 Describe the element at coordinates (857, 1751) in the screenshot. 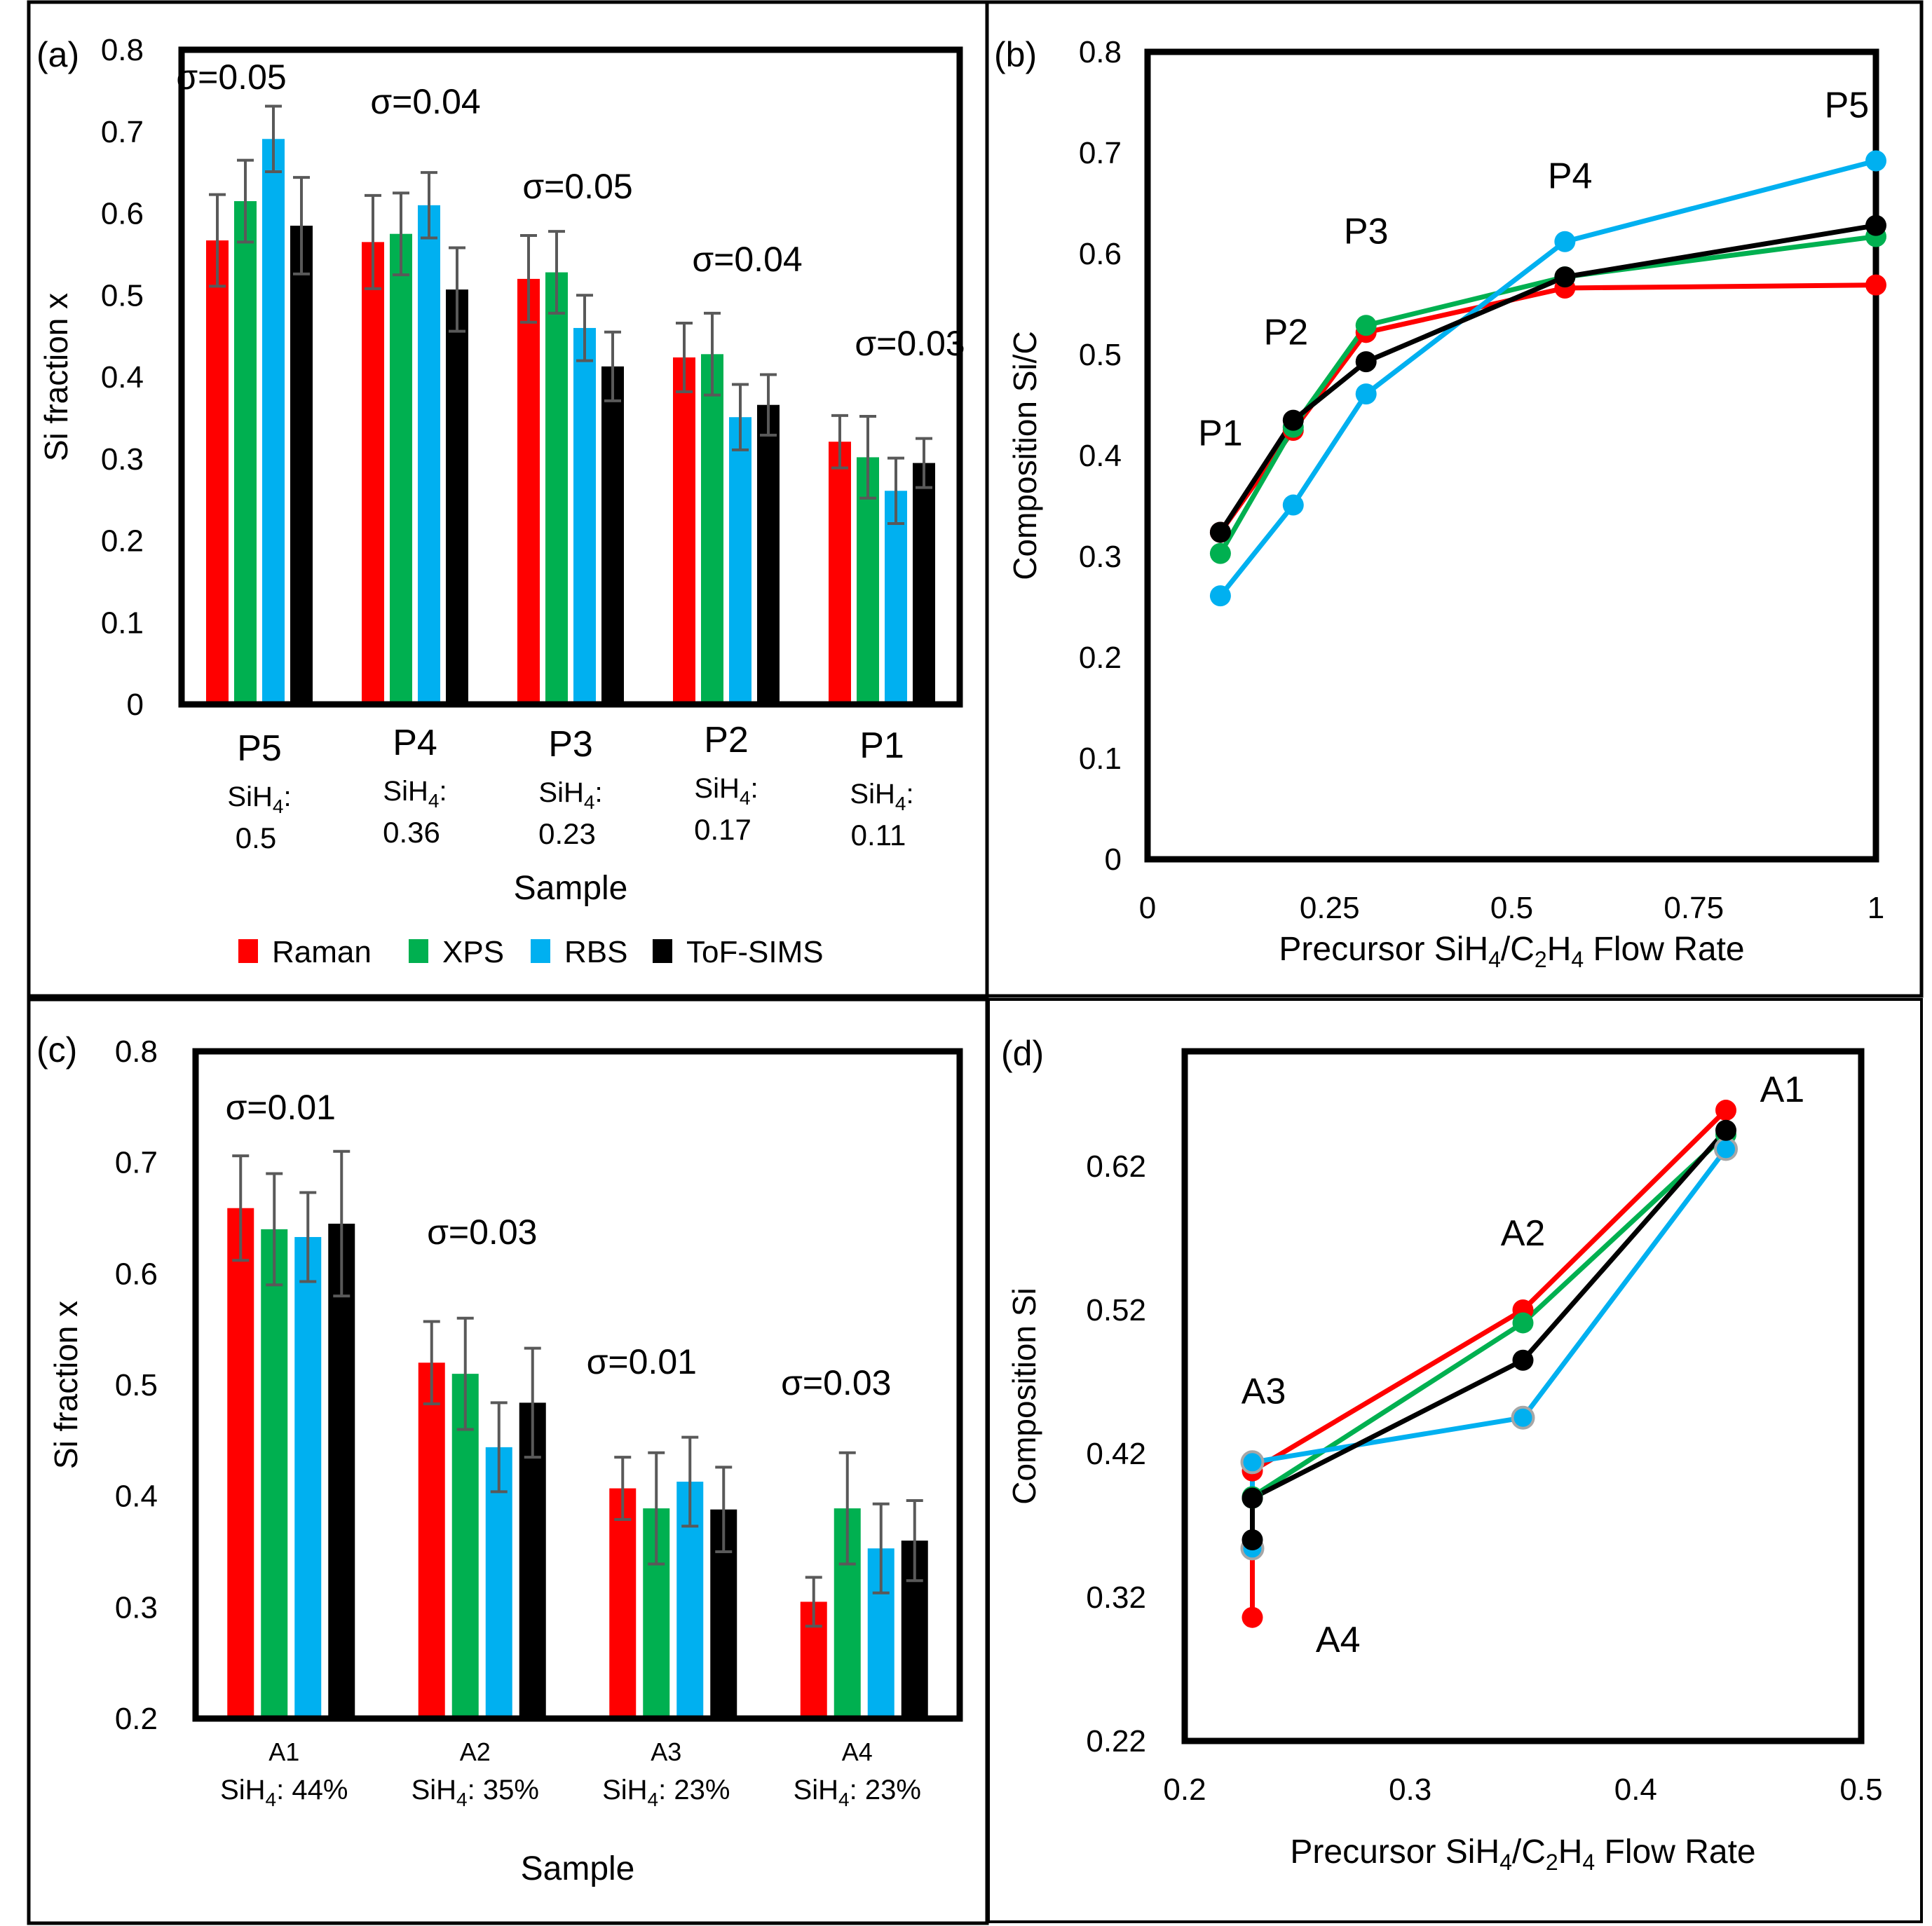

I see `x-category-label: A4` at that location.